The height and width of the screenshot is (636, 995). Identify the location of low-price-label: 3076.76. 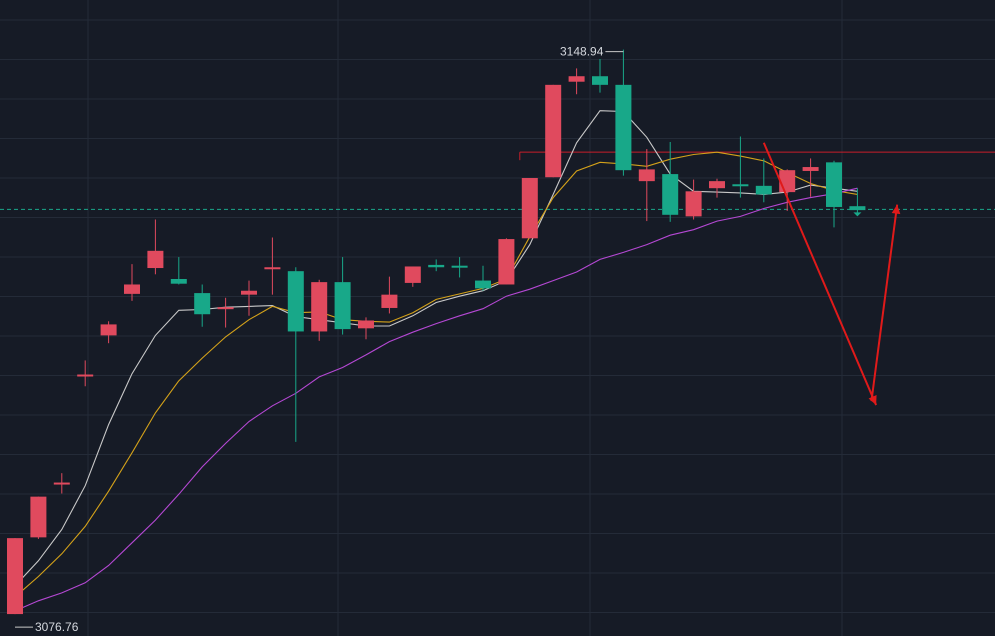
(57, 627).